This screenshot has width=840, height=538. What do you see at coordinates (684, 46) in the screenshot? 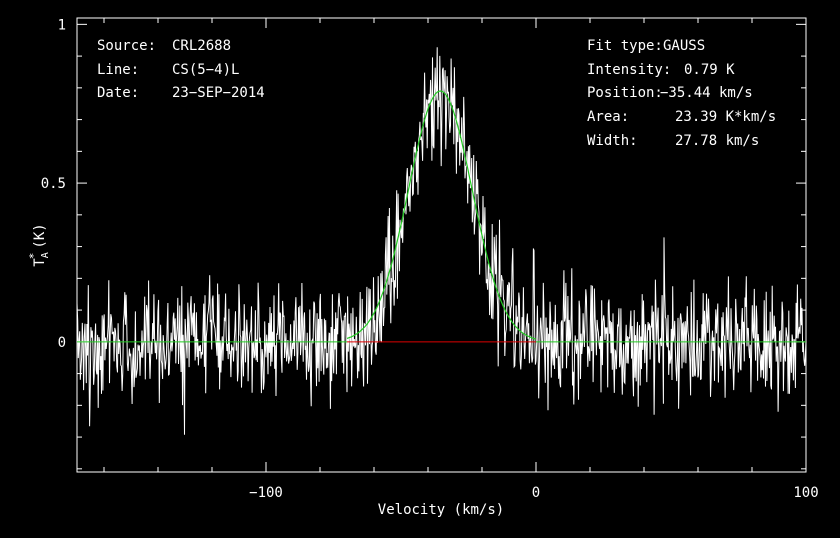
I see `fit-type-value: GAUSS` at bounding box center [684, 46].